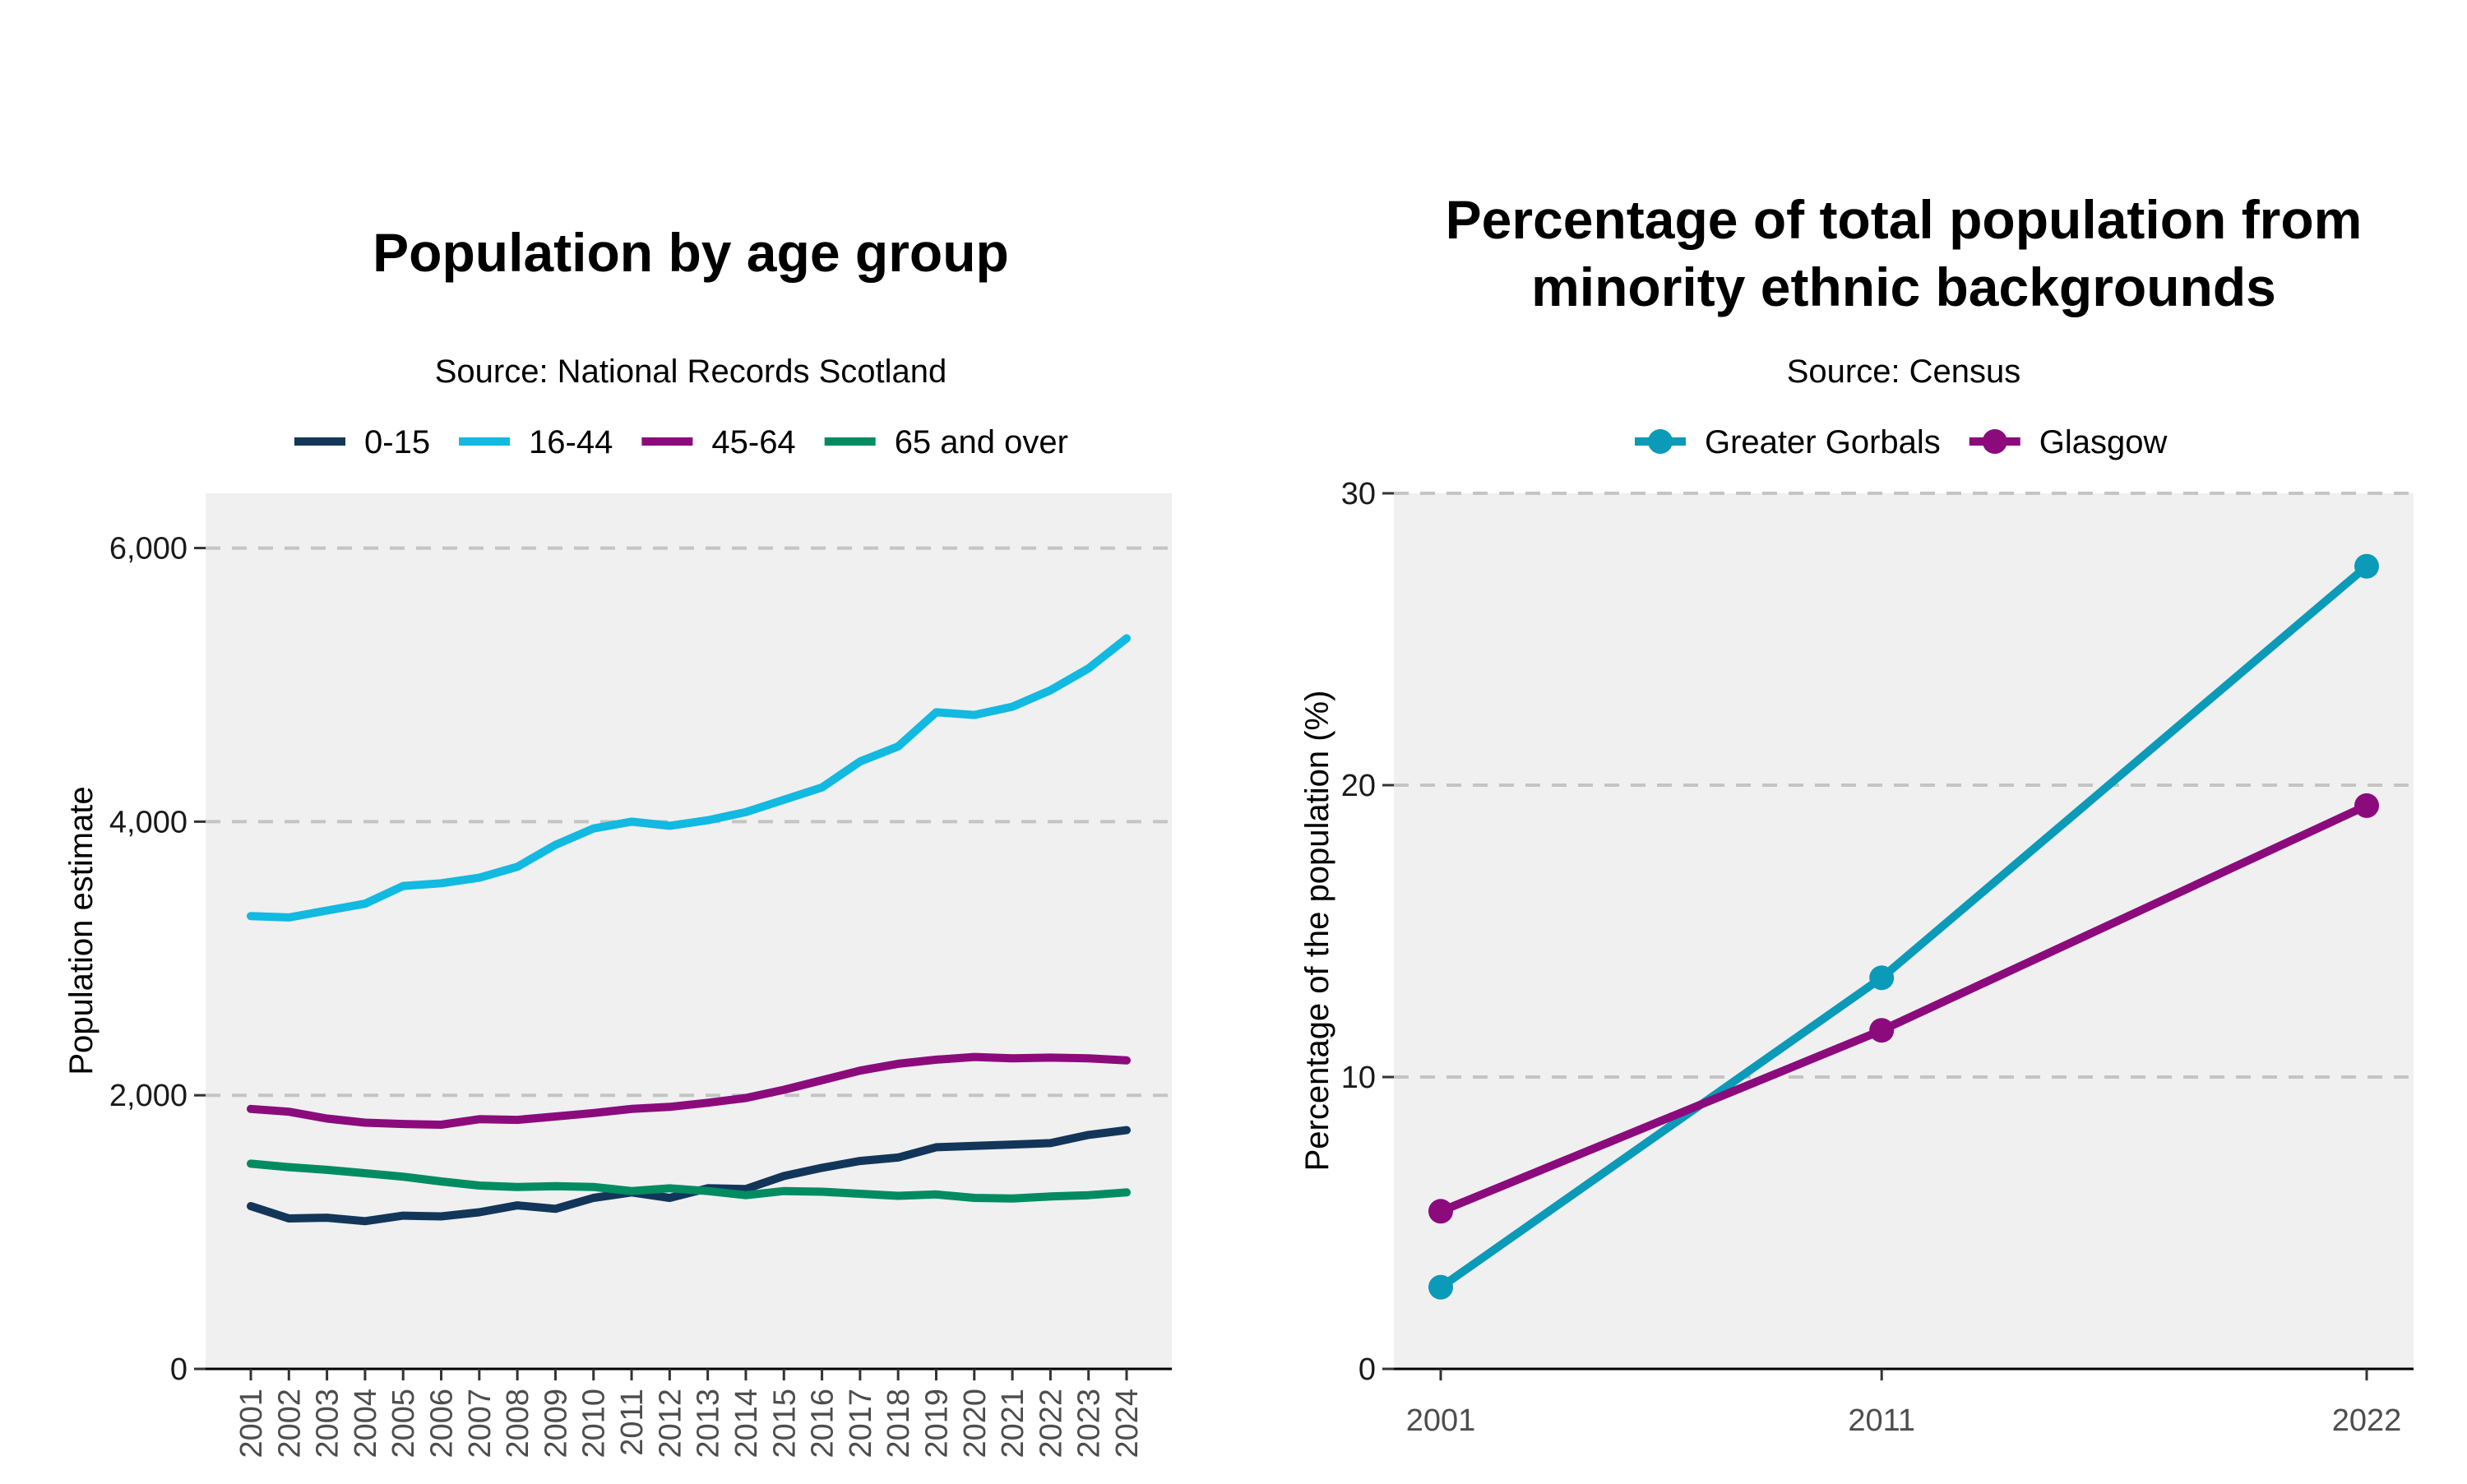  What do you see at coordinates (1904, 287) in the screenshot?
I see `chart2-title-line-2: minority ethnic backgrounds` at bounding box center [1904, 287].